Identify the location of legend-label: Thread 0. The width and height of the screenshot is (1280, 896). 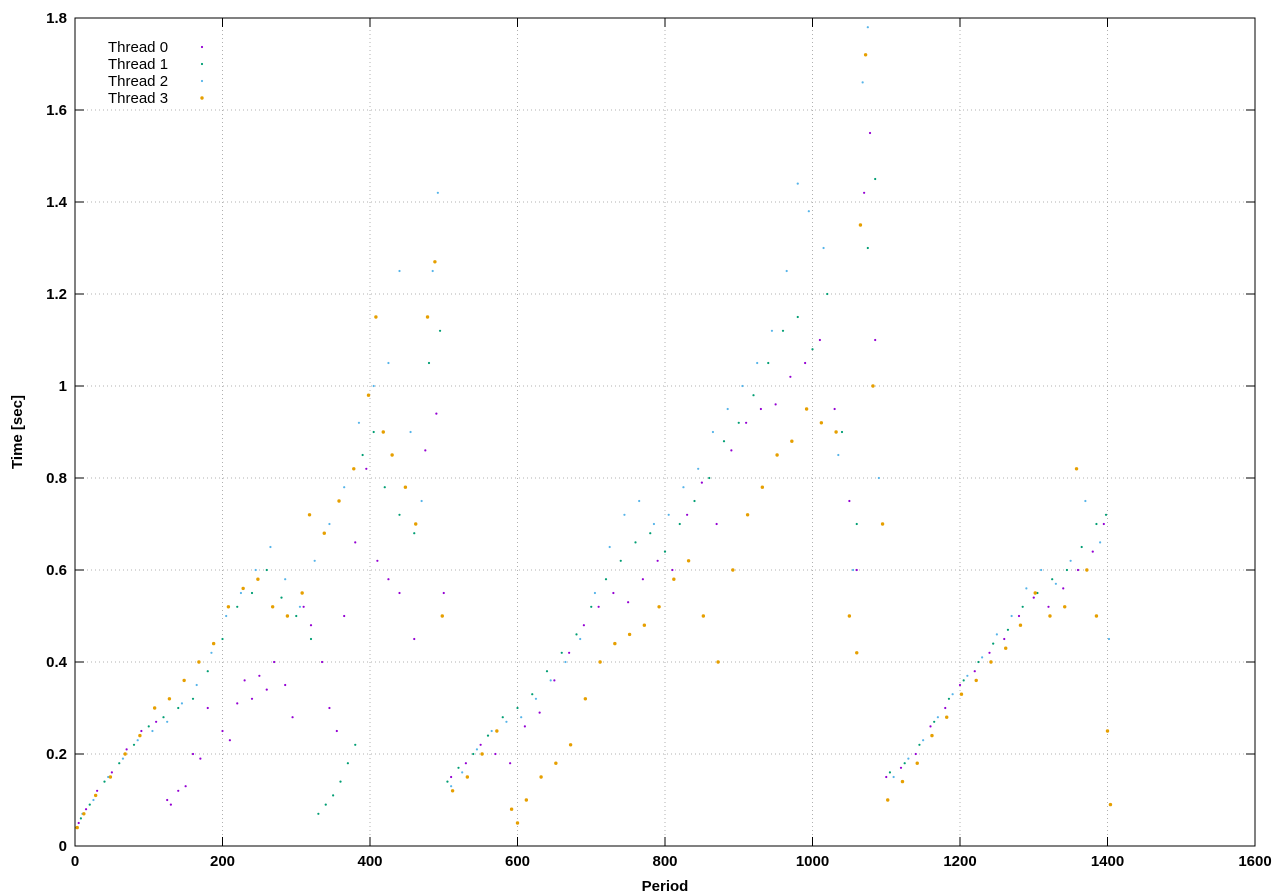
(138, 47).